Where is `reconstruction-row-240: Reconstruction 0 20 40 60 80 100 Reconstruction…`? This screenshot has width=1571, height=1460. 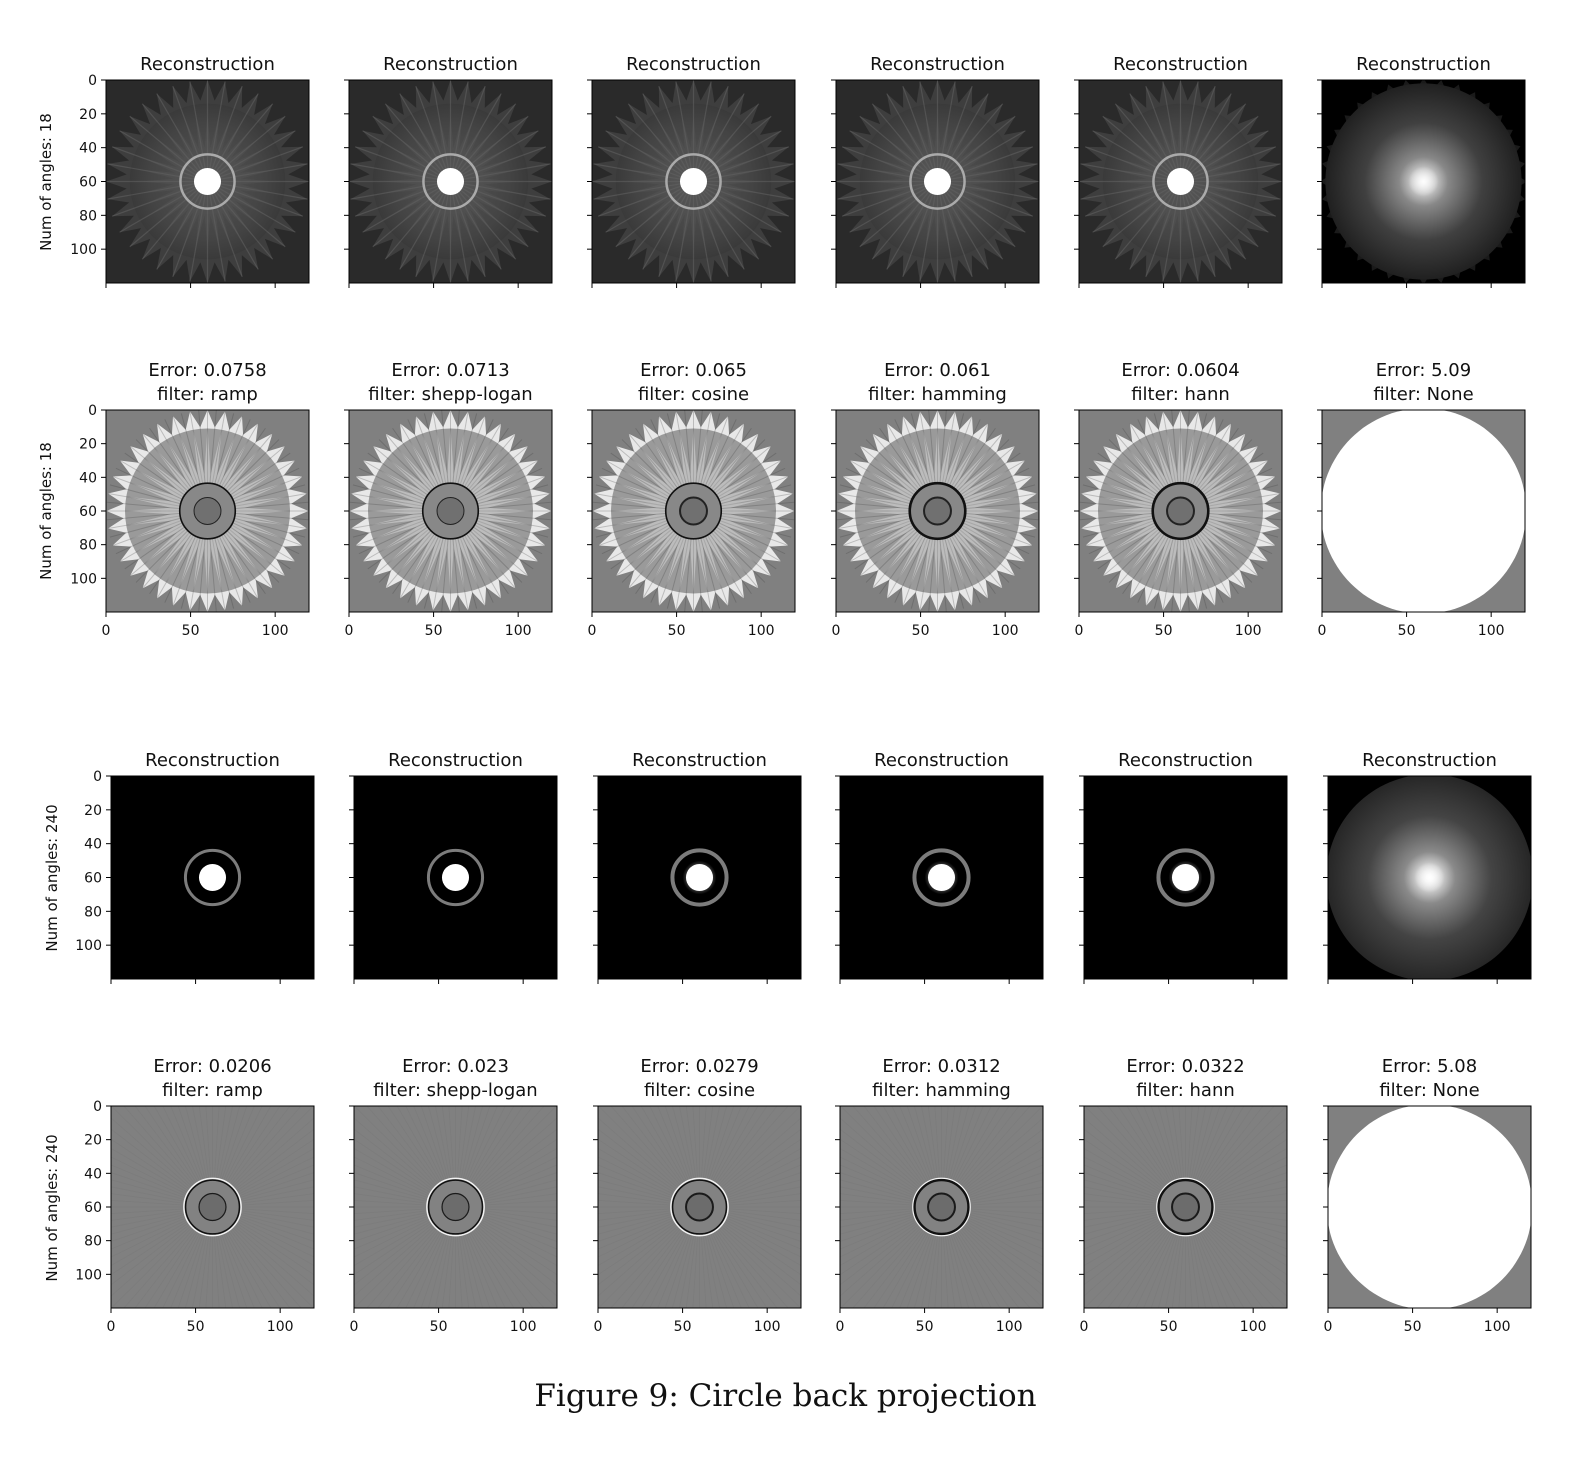
reconstruction-row-240: Reconstruction 0 20 40 60 80 100 Reconstruction… is located at coordinates (803, 867).